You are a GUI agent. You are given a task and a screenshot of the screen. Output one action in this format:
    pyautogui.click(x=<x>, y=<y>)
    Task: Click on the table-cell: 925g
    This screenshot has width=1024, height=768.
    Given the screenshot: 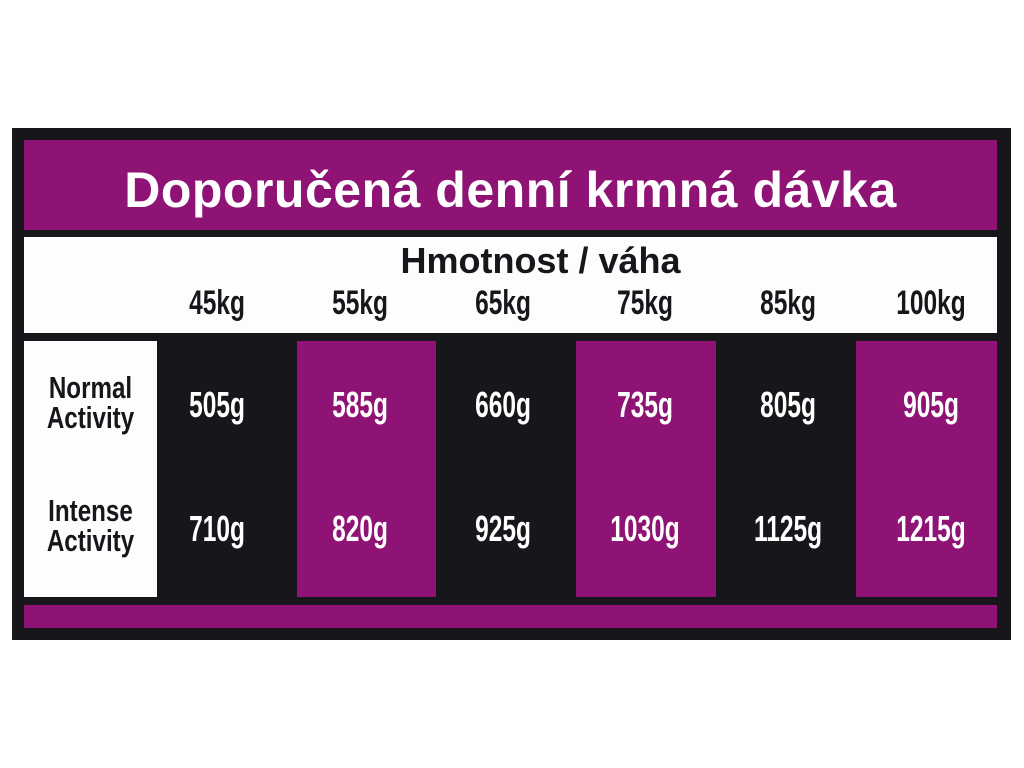 What is the action you would take?
    pyautogui.click(x=503, y=528)
    